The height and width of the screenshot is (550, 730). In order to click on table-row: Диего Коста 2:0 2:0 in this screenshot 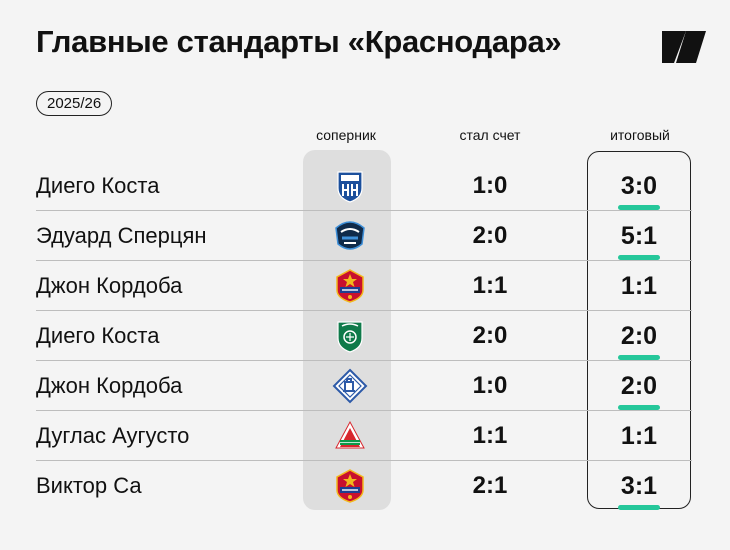, I will do `click(364, 336)`.